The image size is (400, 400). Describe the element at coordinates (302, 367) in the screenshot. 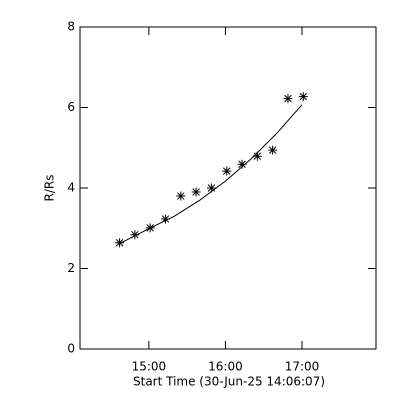

I see `x-tick-label: 17:00` at that location.